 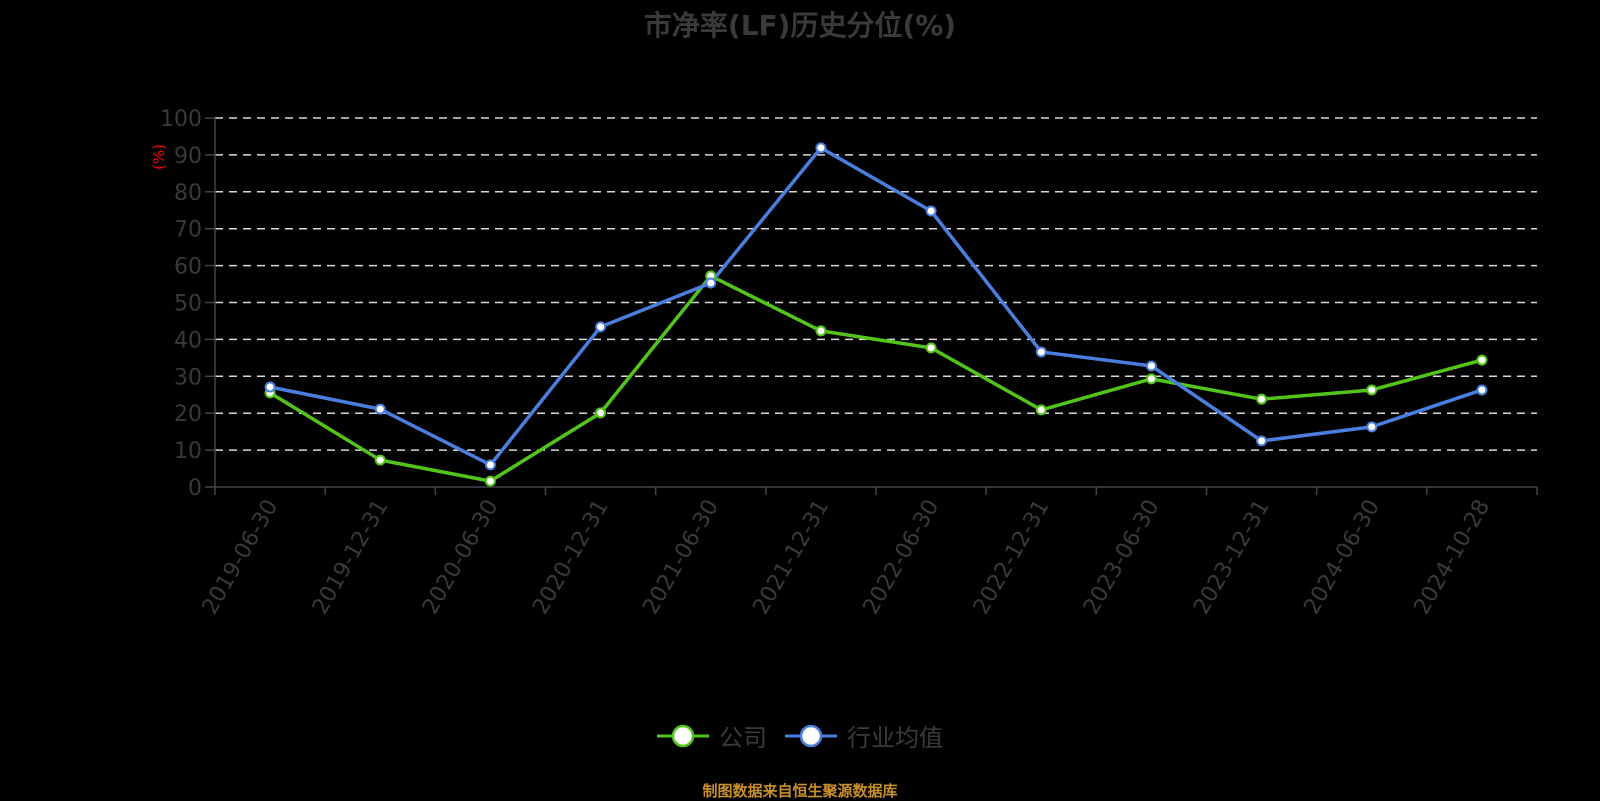 I want to click on x-tick-label: 2023-12-31, so click(x=1232, y=557).